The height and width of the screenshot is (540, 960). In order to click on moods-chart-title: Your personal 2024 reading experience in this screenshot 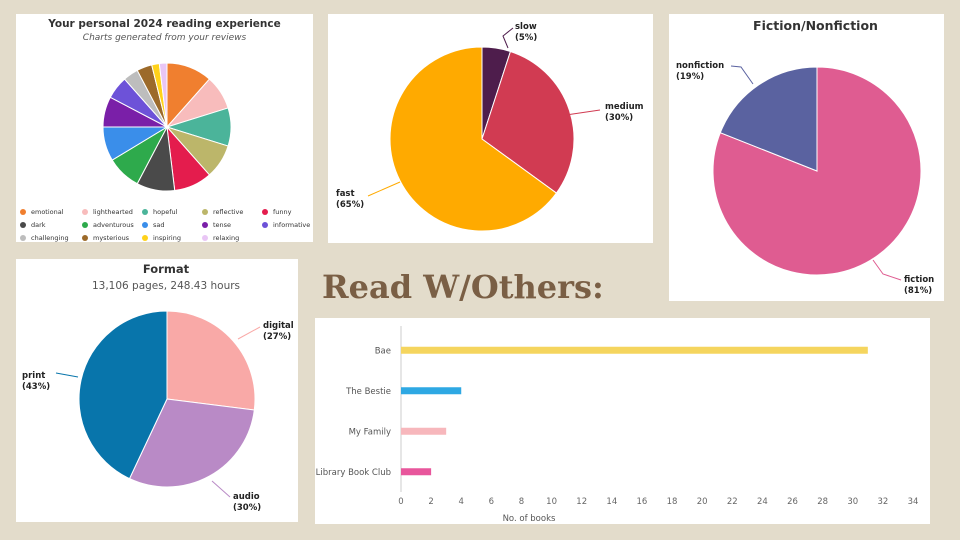, I will do `click(164, 24)`.